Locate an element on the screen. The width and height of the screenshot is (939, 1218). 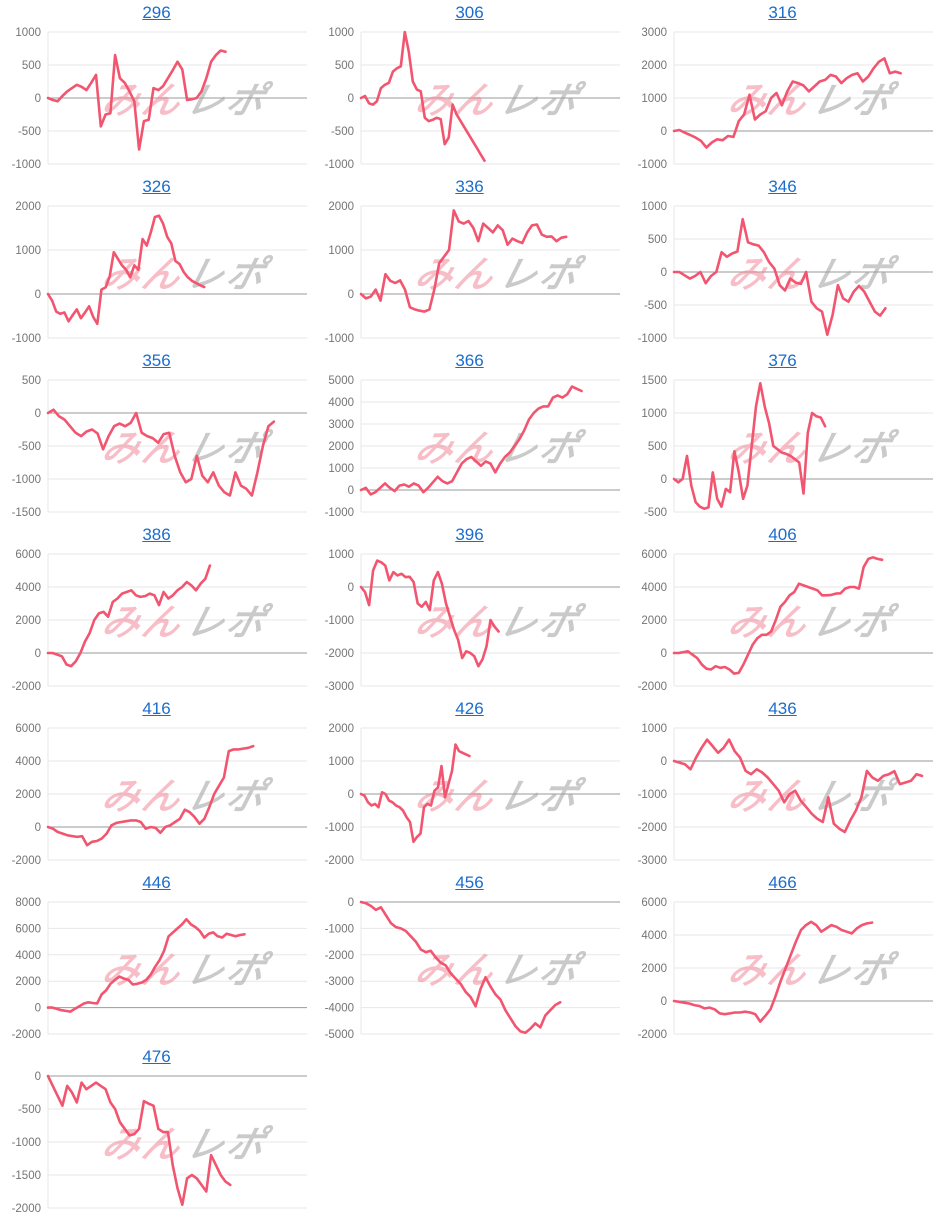
chart-title-link: 326 is located at coordinates (156, 186).